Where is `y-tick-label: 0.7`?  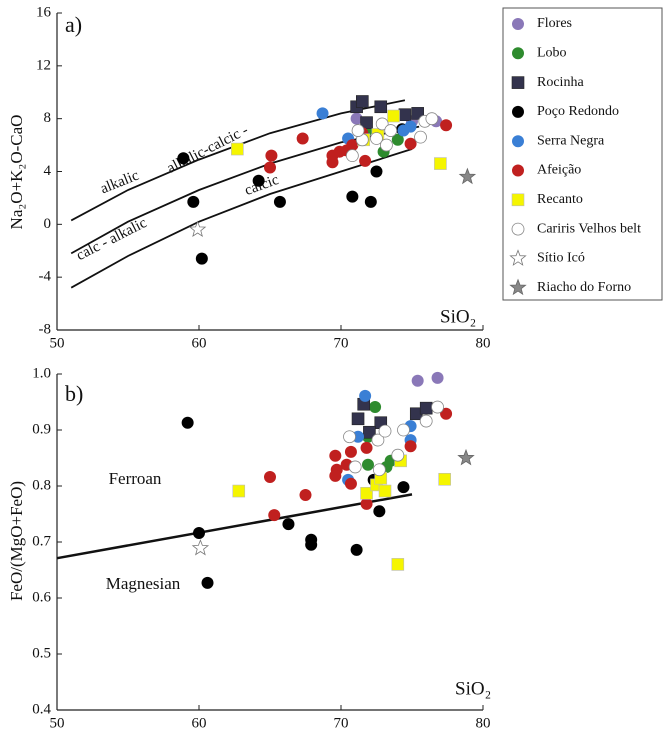
y-tick-label: 0.7 is located at coordinates (41, 541).